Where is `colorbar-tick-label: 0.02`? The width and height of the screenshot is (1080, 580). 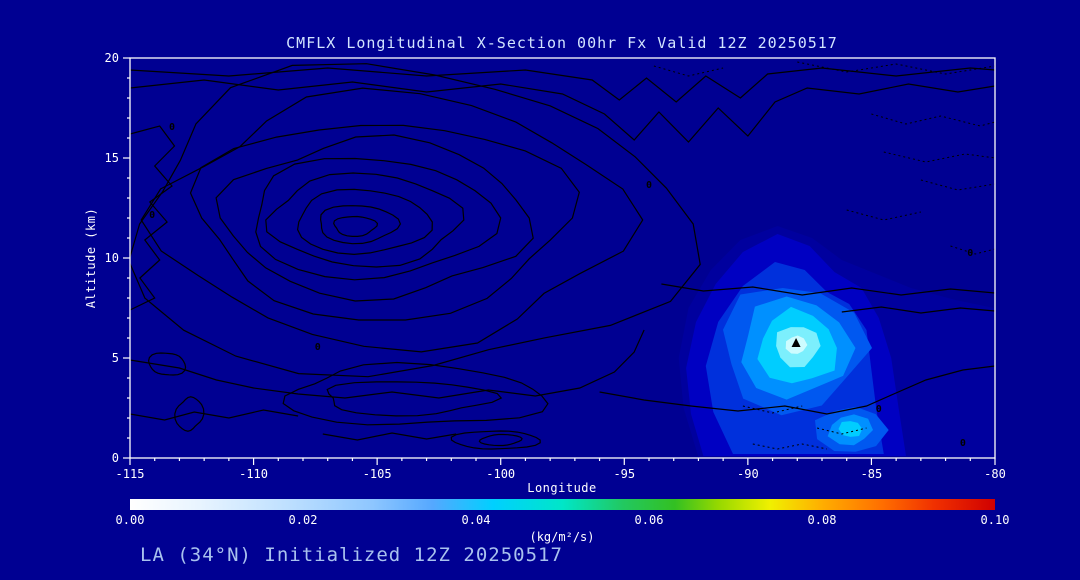 colorbar-tick-label: 0.02 is located at coordinates (303, 520).